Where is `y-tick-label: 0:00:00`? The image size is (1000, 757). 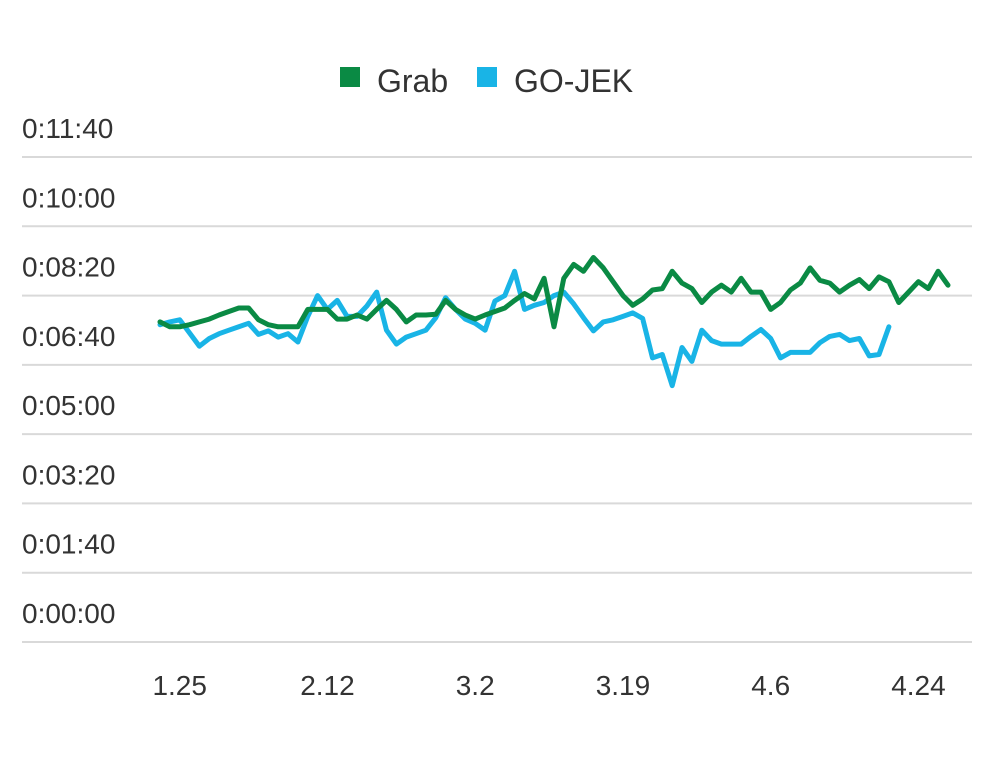
y-tick-label: 0:00:00 is located at coordinates (68, 613).